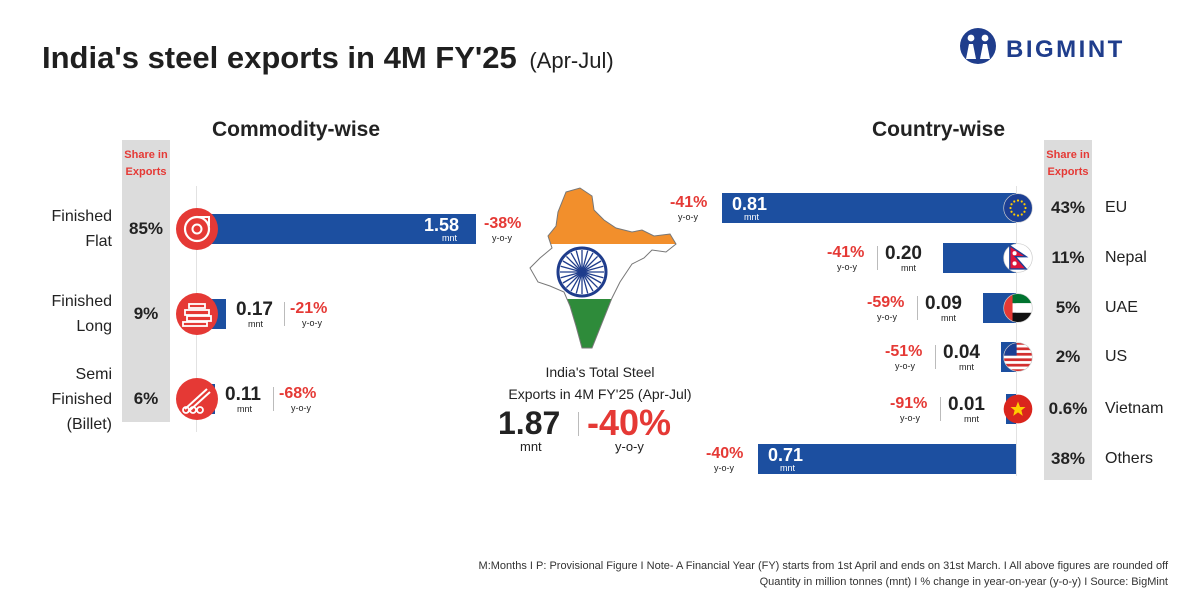  I want to click on title-main: India's steel exports in 4M FY'25, so click(279, 57).